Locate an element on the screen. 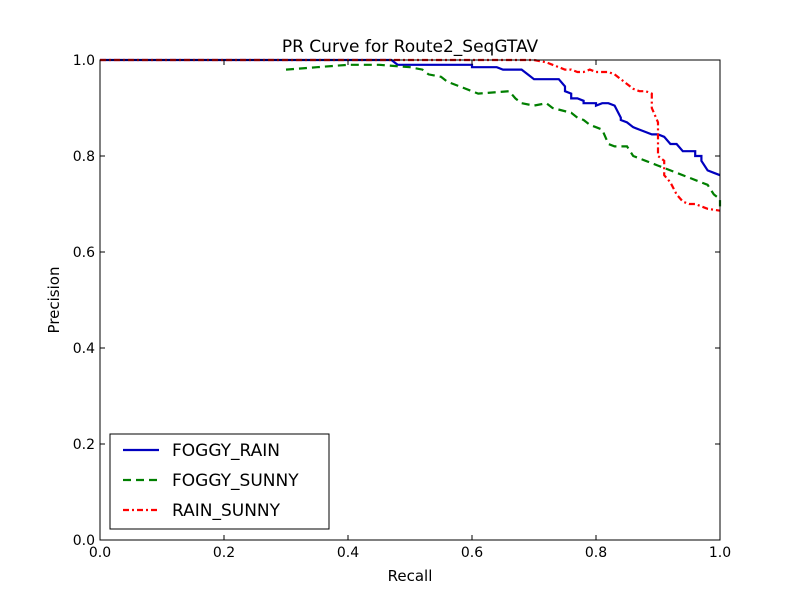 Image resolution: width=800 pixels, height=604 pixels. legend-label-foggy-sunny: FOGGY_SUNNY is located at coordinates (235, 481).